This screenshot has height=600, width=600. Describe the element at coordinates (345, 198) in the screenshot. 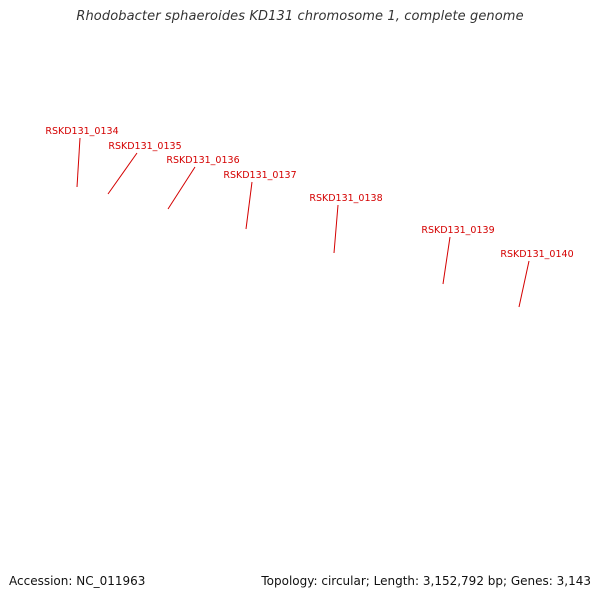

I see `gene-label: RSKD131_0138` at that location.